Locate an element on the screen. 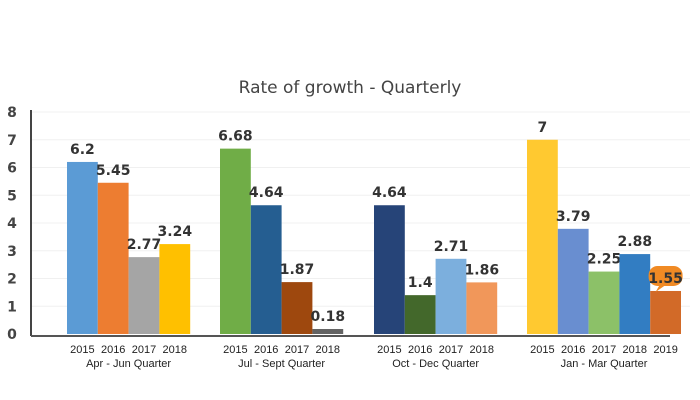 The height and width of the screenshot is (400, 700). data-label: 1.87 is located at coordinates (297, 270).